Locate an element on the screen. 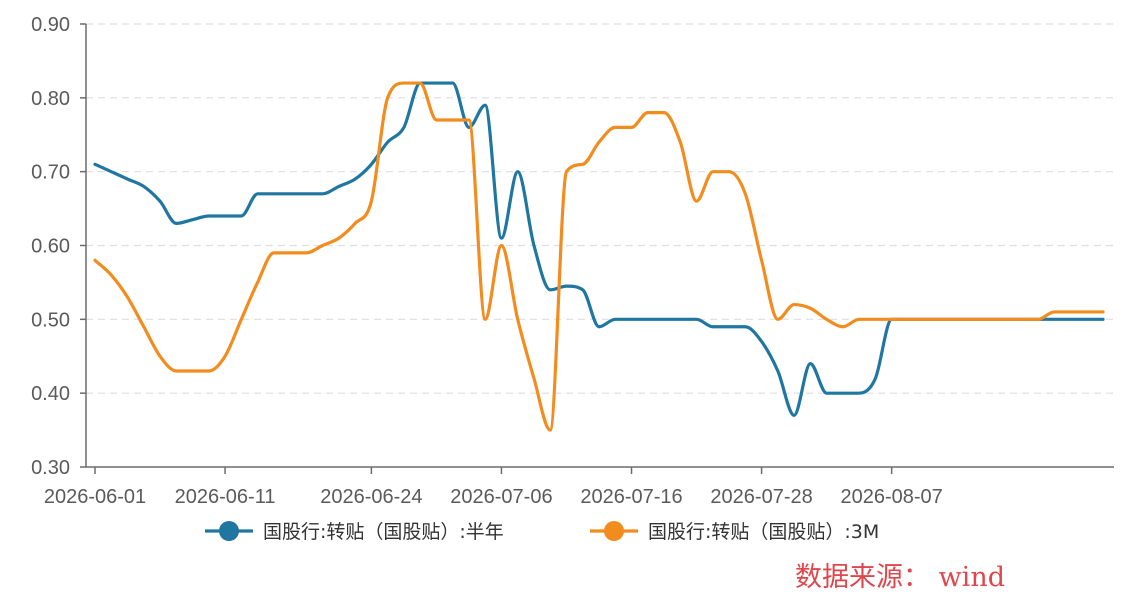 This screenshot has height=606, width=1138. y-axis-ticks: 0.30 0.40 0.50 0.60 0.70 0.80 0.90 is located at coordinates (58, 246).